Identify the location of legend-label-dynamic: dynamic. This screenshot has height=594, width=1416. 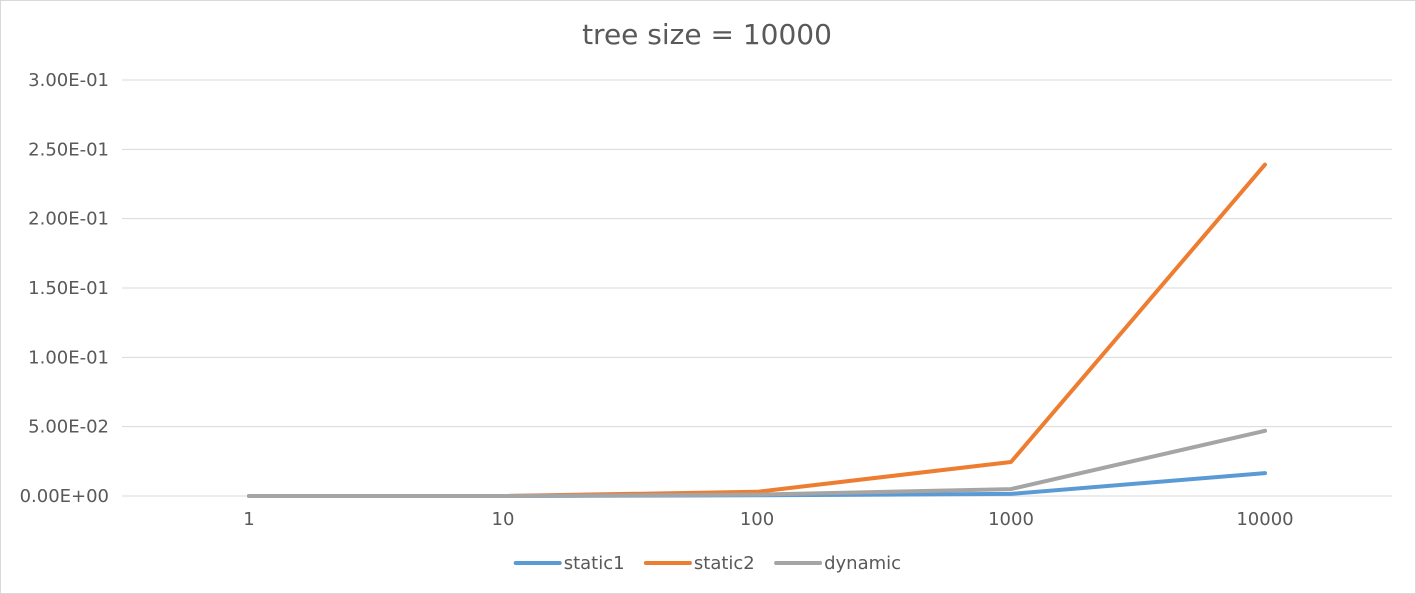
(862, 563).